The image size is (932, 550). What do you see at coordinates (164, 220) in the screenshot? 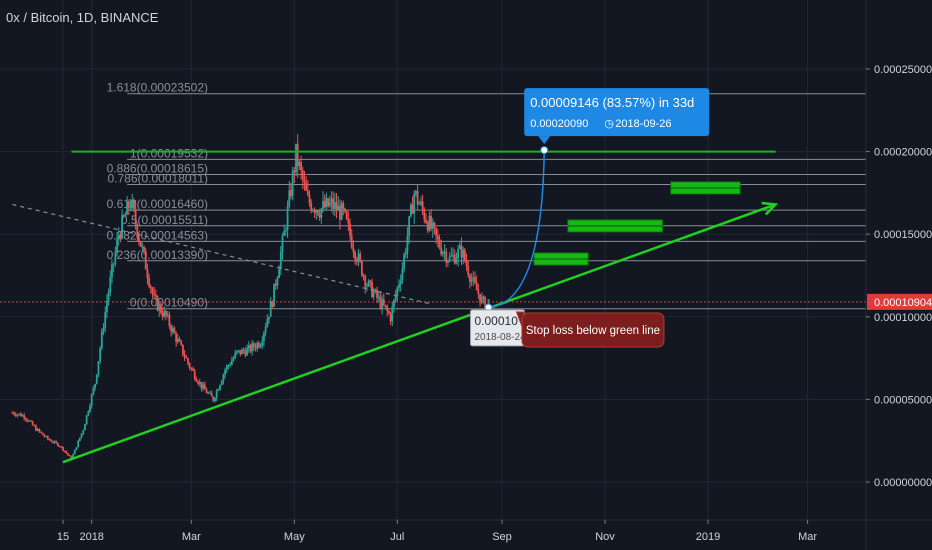
I see `fib-level-label: 0.5(0.00015511)` at bounding box center [164, 220].